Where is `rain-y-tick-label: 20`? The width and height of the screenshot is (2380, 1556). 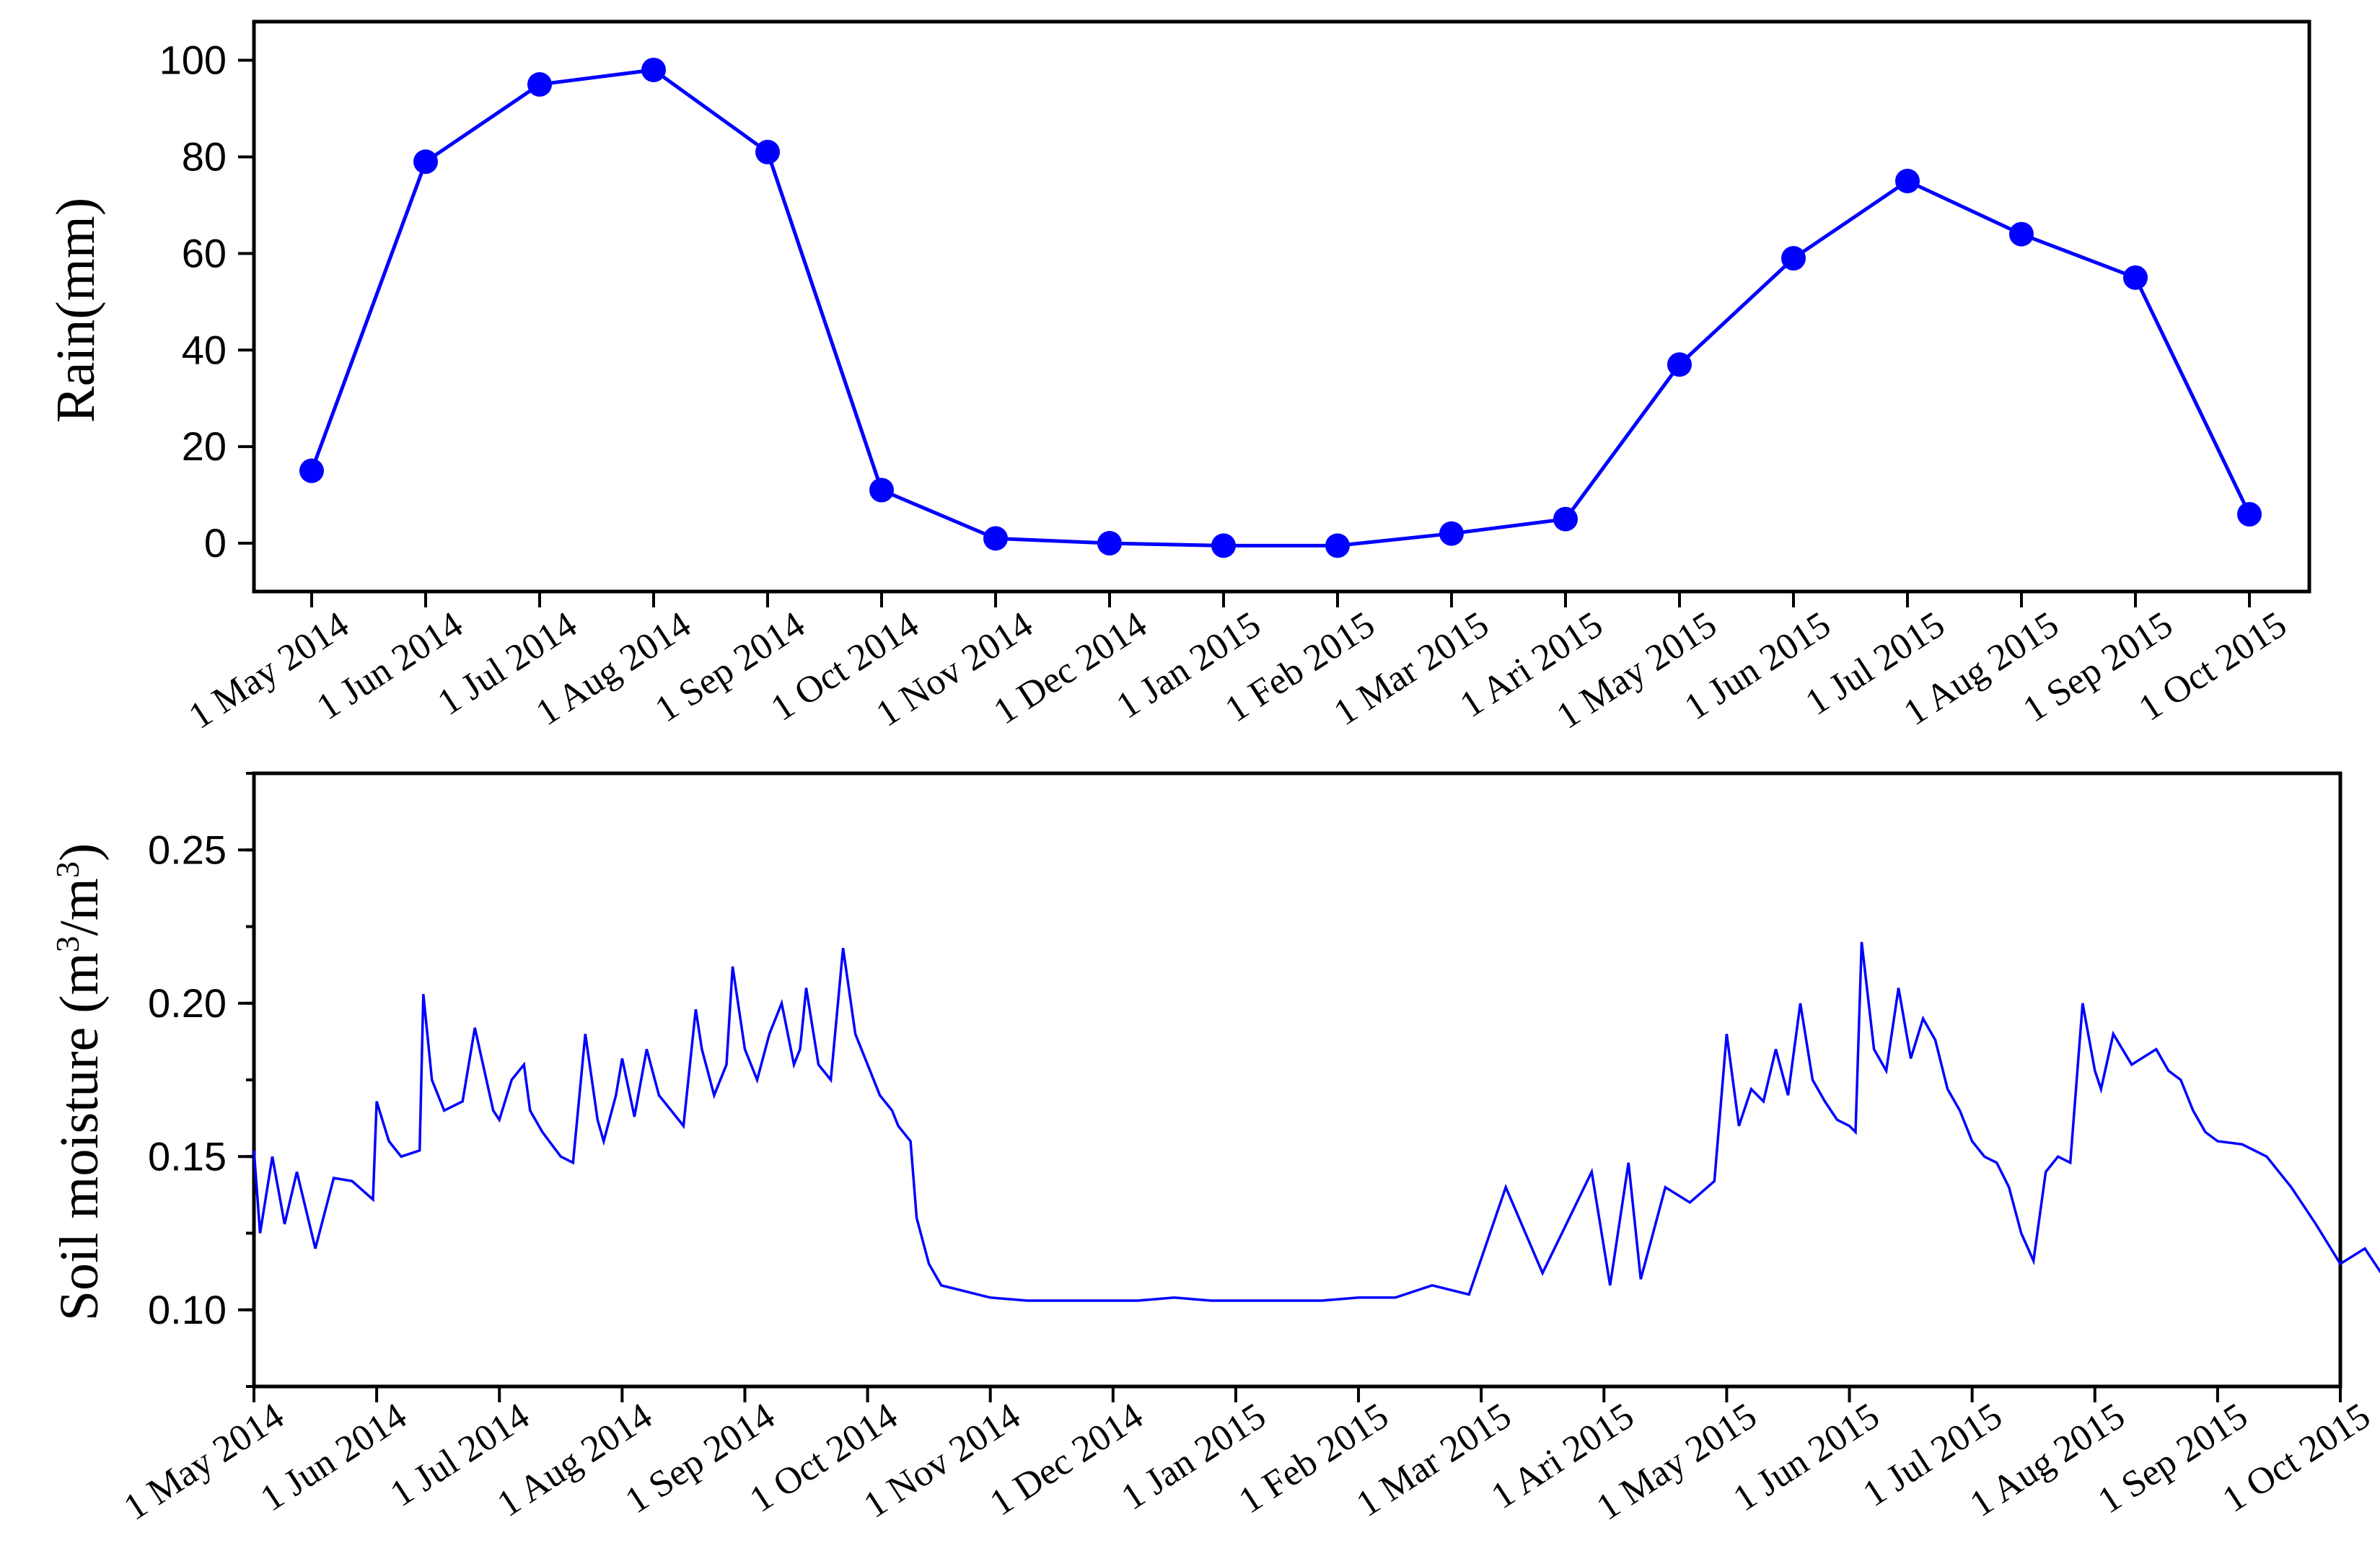
rain-y-tick-label: 20 is located at coordinates (204, 446).